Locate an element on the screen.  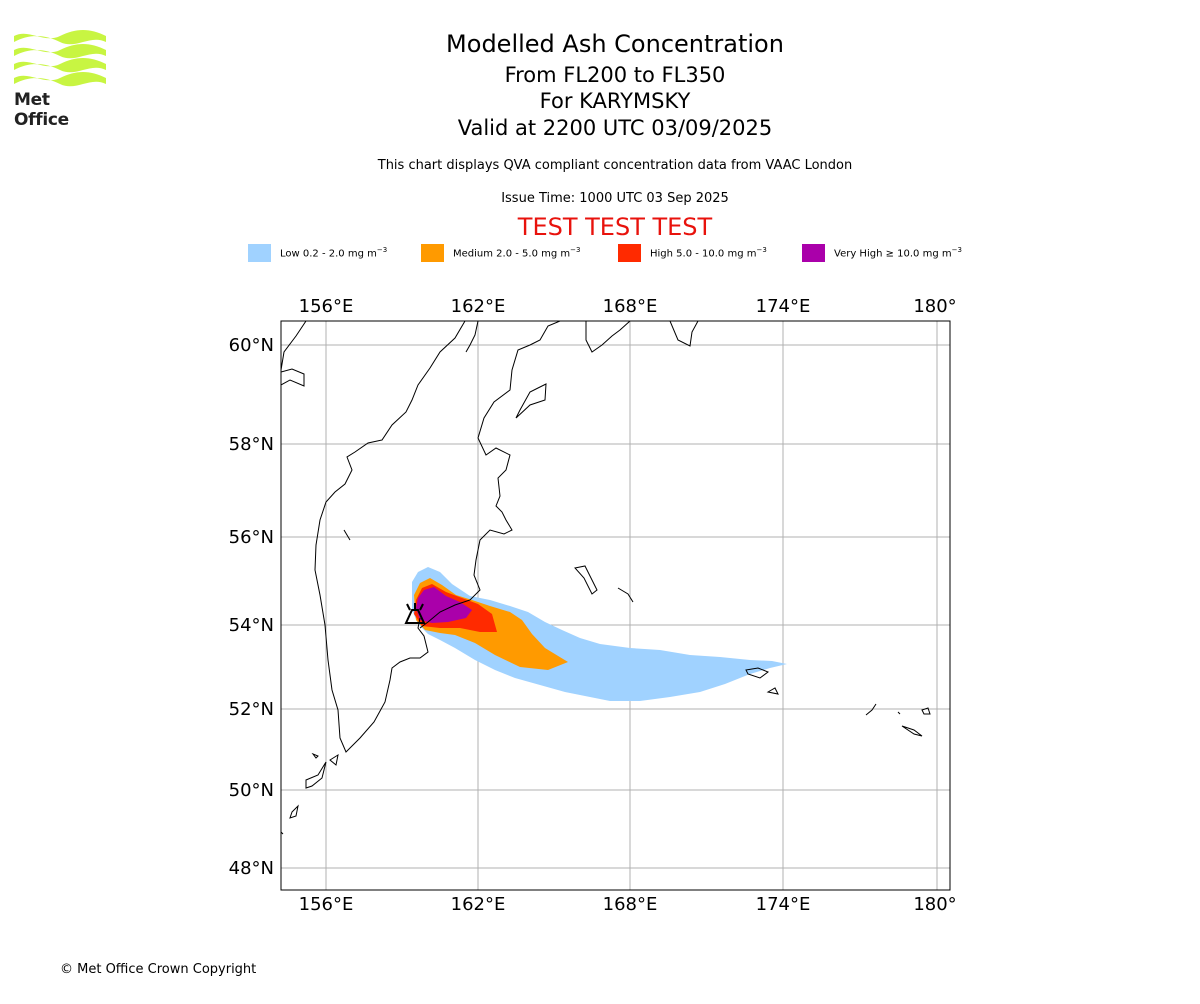
lat-label: 54°N is located at coordinates (251, 625).